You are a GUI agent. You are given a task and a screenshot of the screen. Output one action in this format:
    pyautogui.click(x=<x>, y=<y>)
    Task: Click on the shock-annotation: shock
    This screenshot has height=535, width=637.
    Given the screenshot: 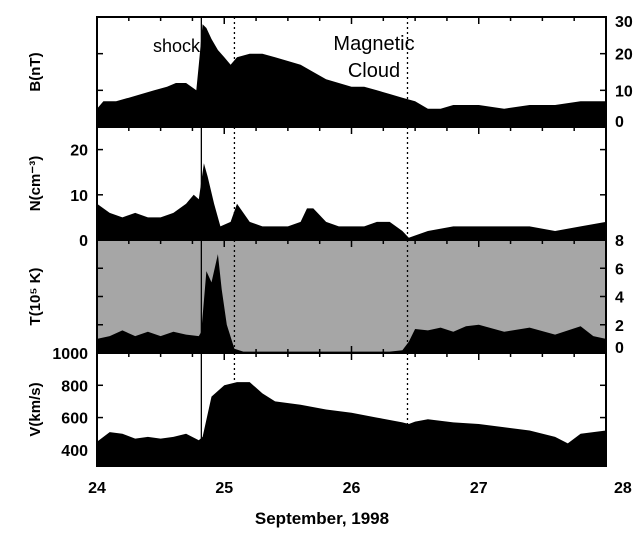 What is the action you would take?
    pyautogui.click(x=177, y=46)
    